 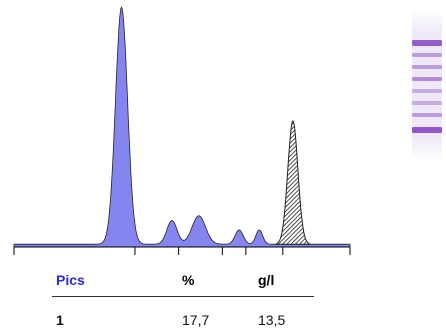 What do you see at coordinates (272, 320) in the screenshot?
I see `row-gl: 13,5` at bounding box center [272, 320].